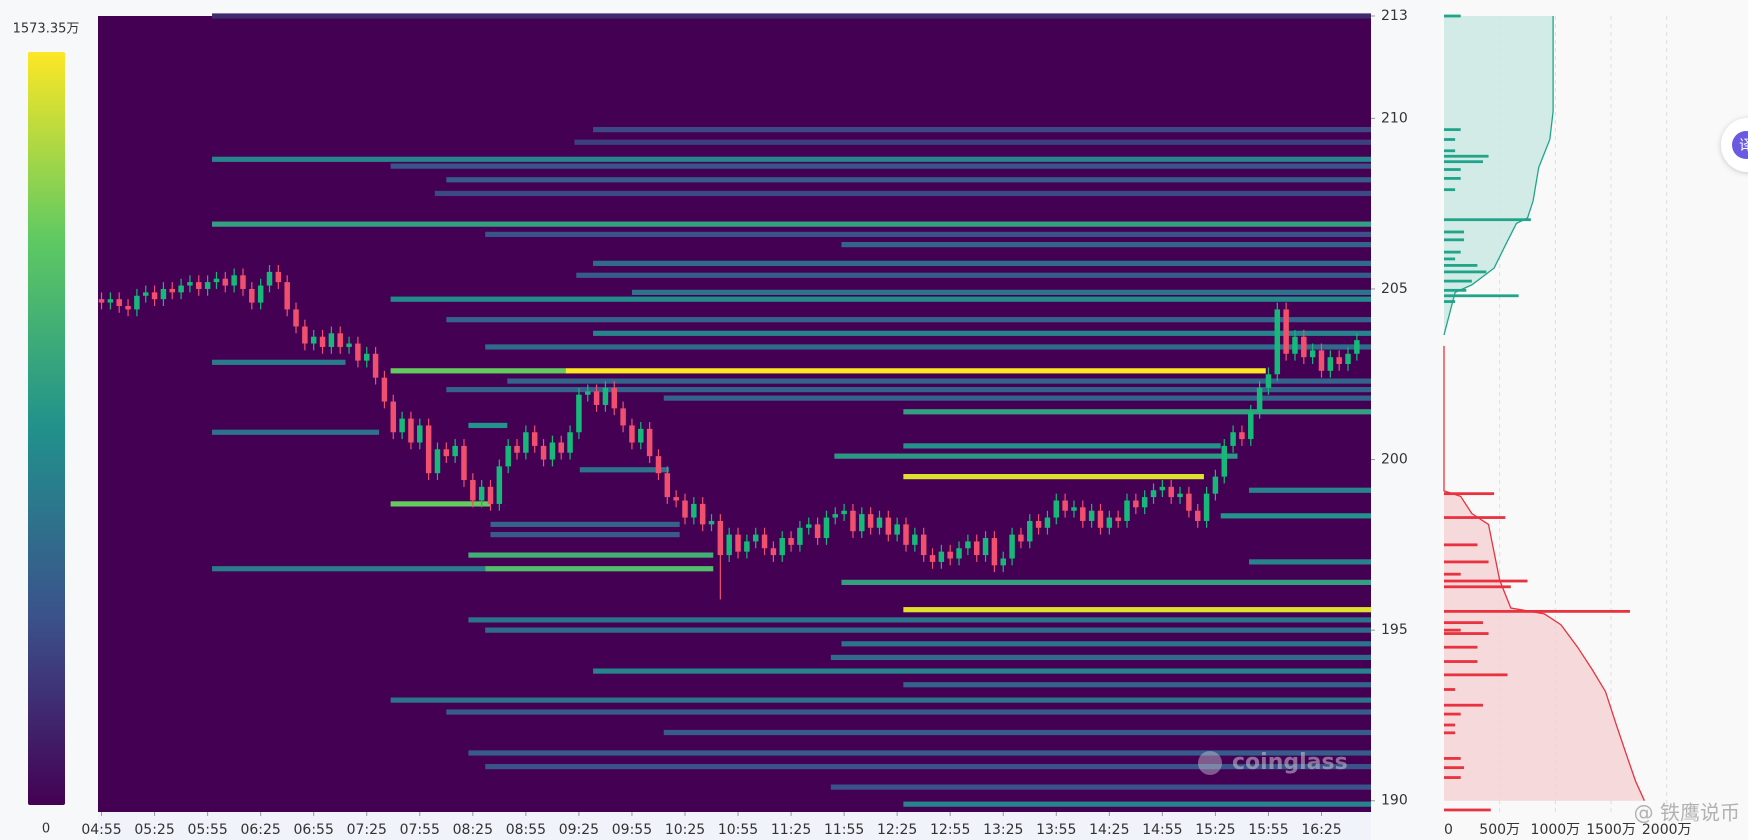 The height and width of the screenshot is (840, 1748). What do you see at coordinates (1743, 146) in the screenshot?
I see `translate-button-label: 译` at bounding box center [1743, 146].